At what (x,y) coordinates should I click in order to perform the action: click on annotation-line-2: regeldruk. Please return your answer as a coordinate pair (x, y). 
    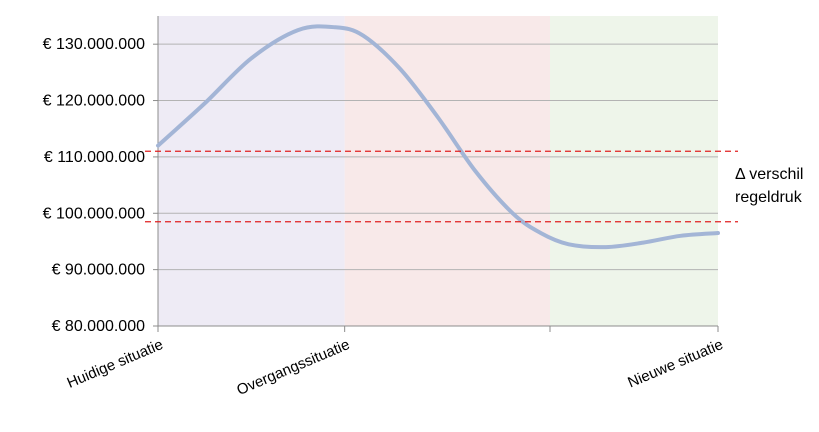
    Looking at the image, I should click on (775, 197).